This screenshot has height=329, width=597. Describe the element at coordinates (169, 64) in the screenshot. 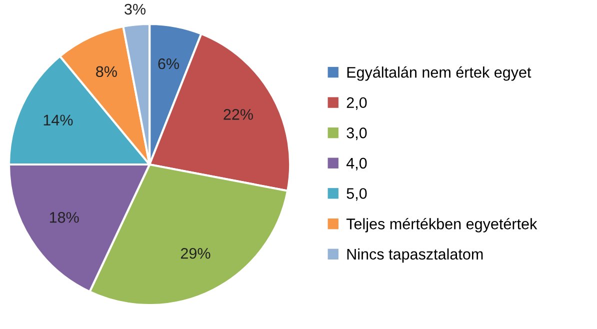

I see `data-label: 6%` at that location.